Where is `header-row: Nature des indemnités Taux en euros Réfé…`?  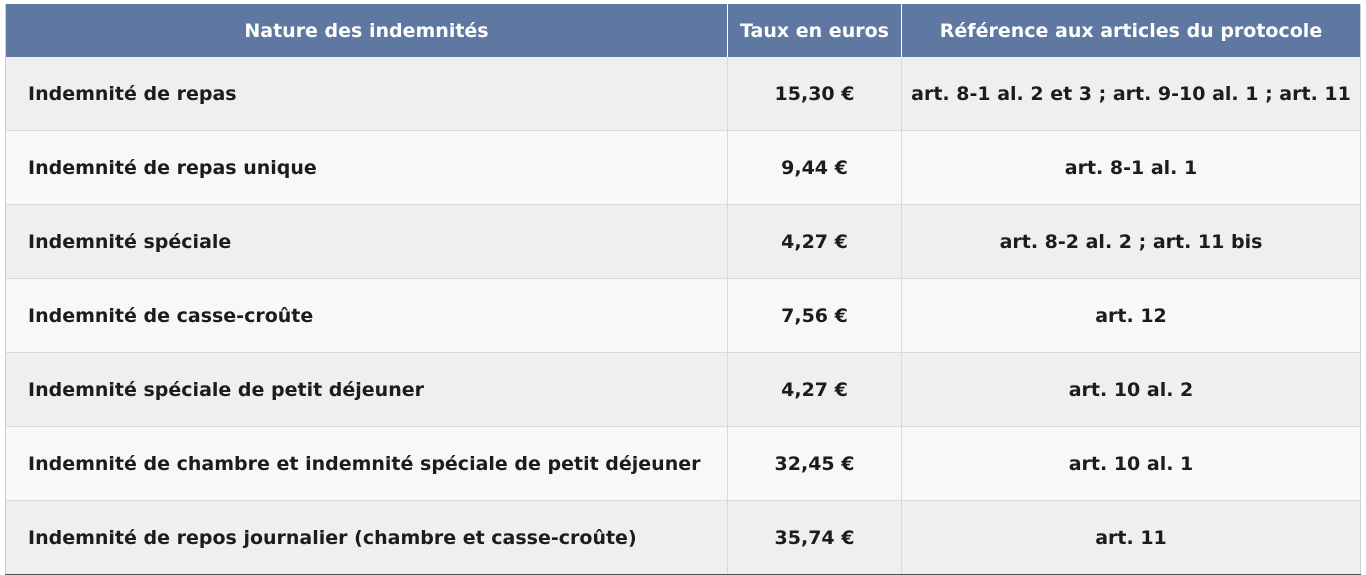 header-row: Nature des indemnités Taux en euros Réfé… is located at coordinates (683, 30).